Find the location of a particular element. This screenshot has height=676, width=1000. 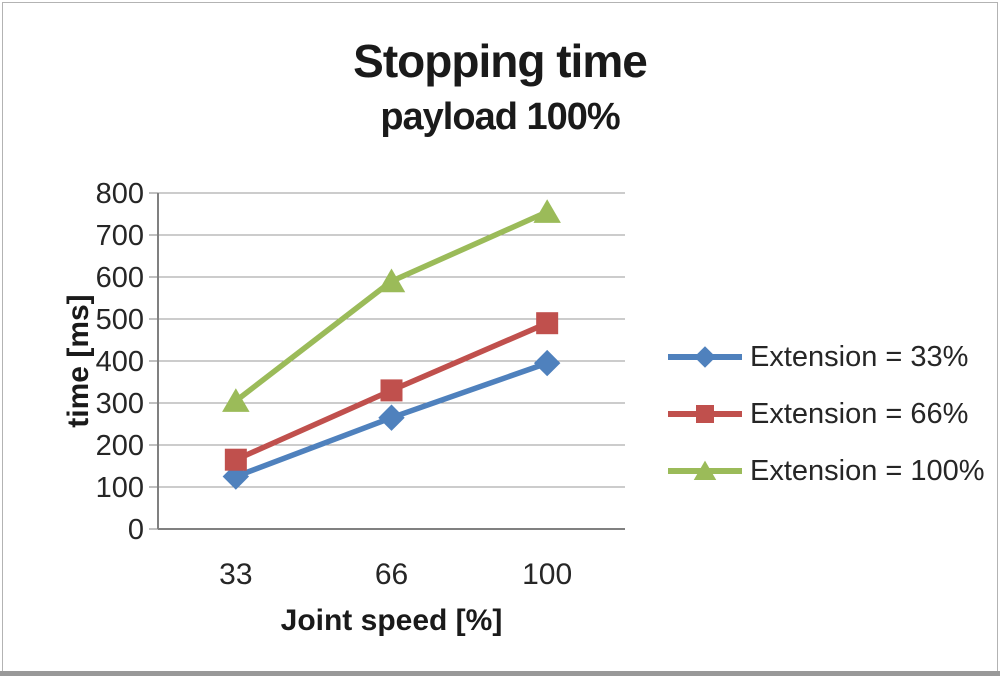

y-tick-label: 500 is located at coordinates (120, 320).